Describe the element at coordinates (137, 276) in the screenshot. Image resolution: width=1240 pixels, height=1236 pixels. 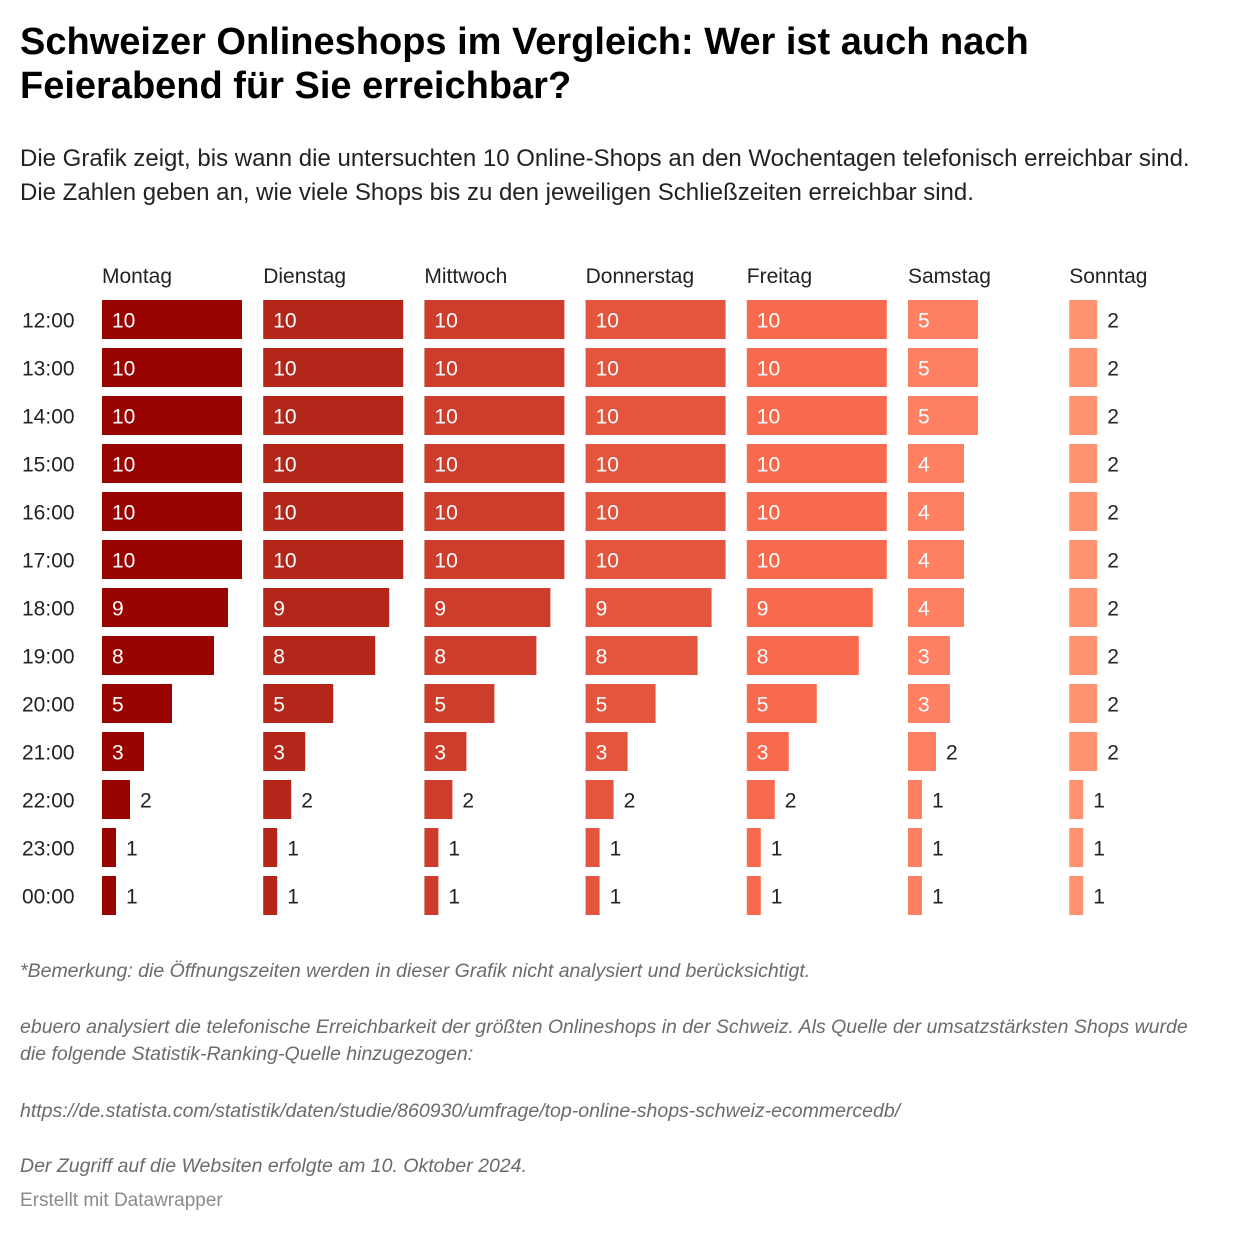
I see `panel-header: Montag` at that location.